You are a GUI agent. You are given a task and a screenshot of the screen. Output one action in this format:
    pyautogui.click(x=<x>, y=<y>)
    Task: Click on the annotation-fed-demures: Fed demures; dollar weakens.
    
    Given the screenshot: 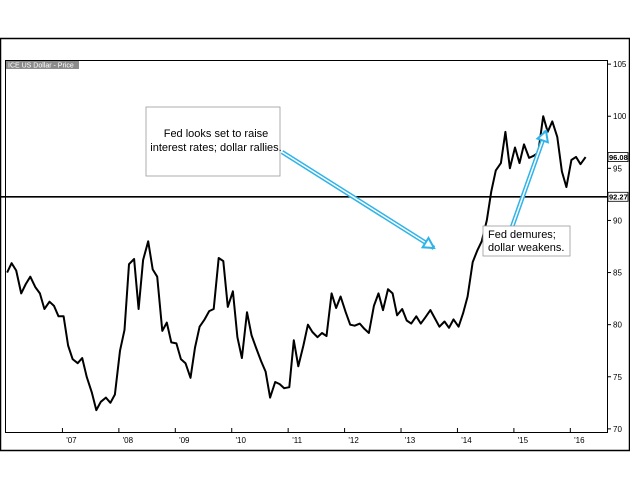 What is the action you would take?
    pyautogui.click(x=526, y=241)
    